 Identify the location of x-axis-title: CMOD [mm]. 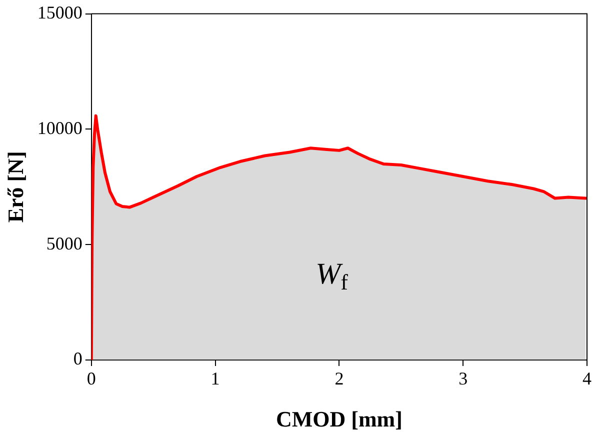
(339, 419).